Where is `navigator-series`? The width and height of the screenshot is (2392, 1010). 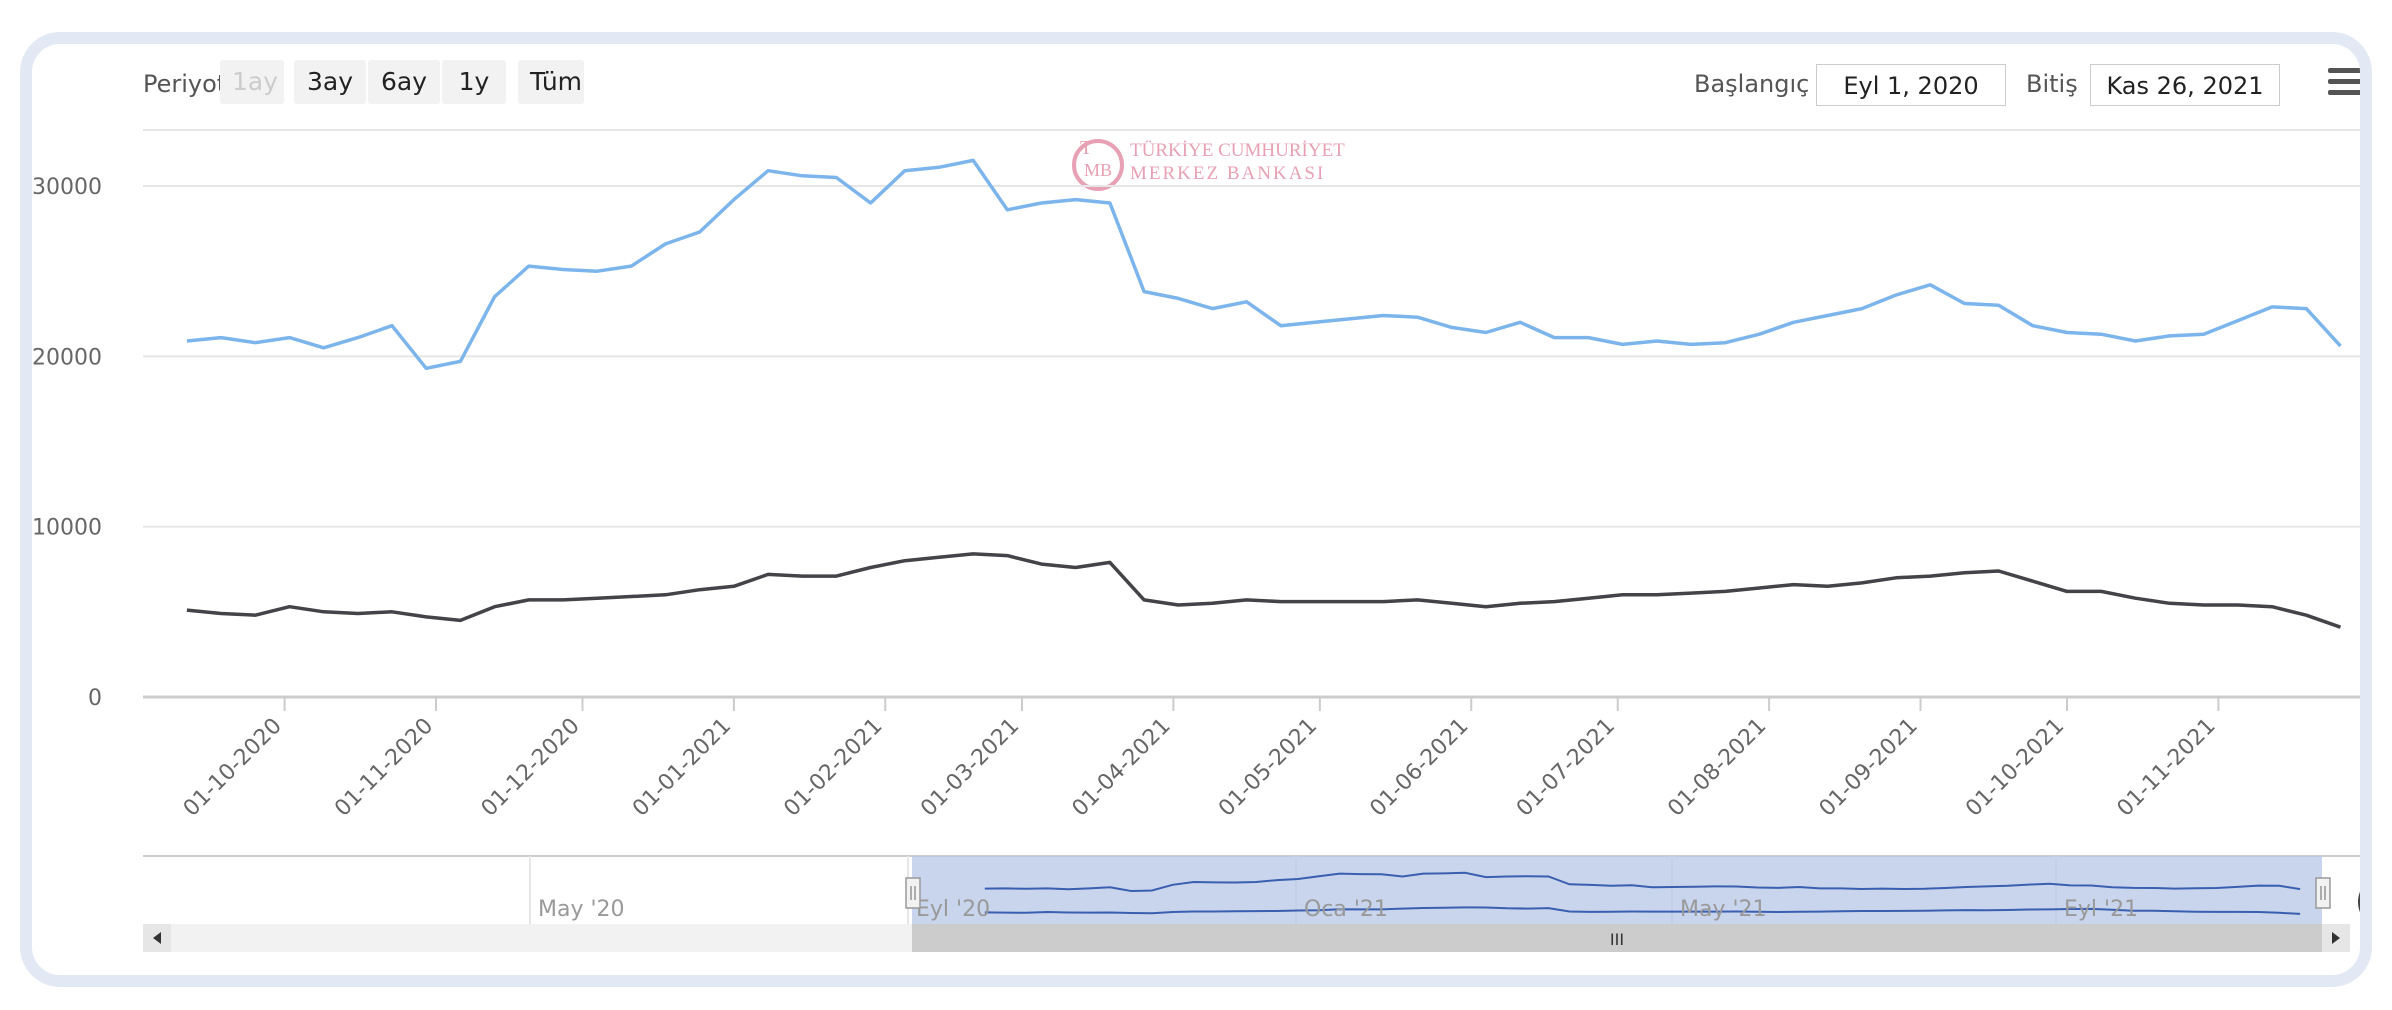
navigator-series is located at coordinates (1642, 893).